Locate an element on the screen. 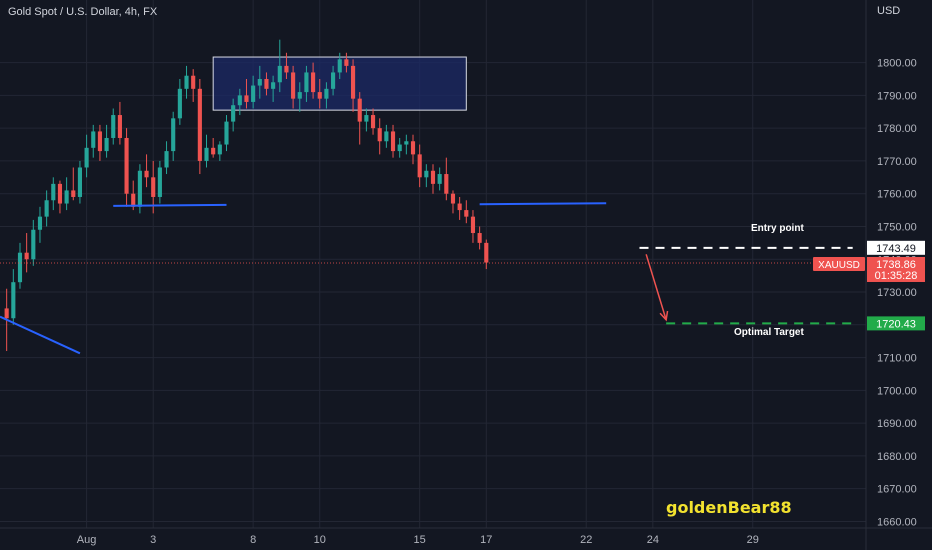 This screenshot has height=550, width=932. price-tick-label: 1670.00 is located at coordinates (897, 490).